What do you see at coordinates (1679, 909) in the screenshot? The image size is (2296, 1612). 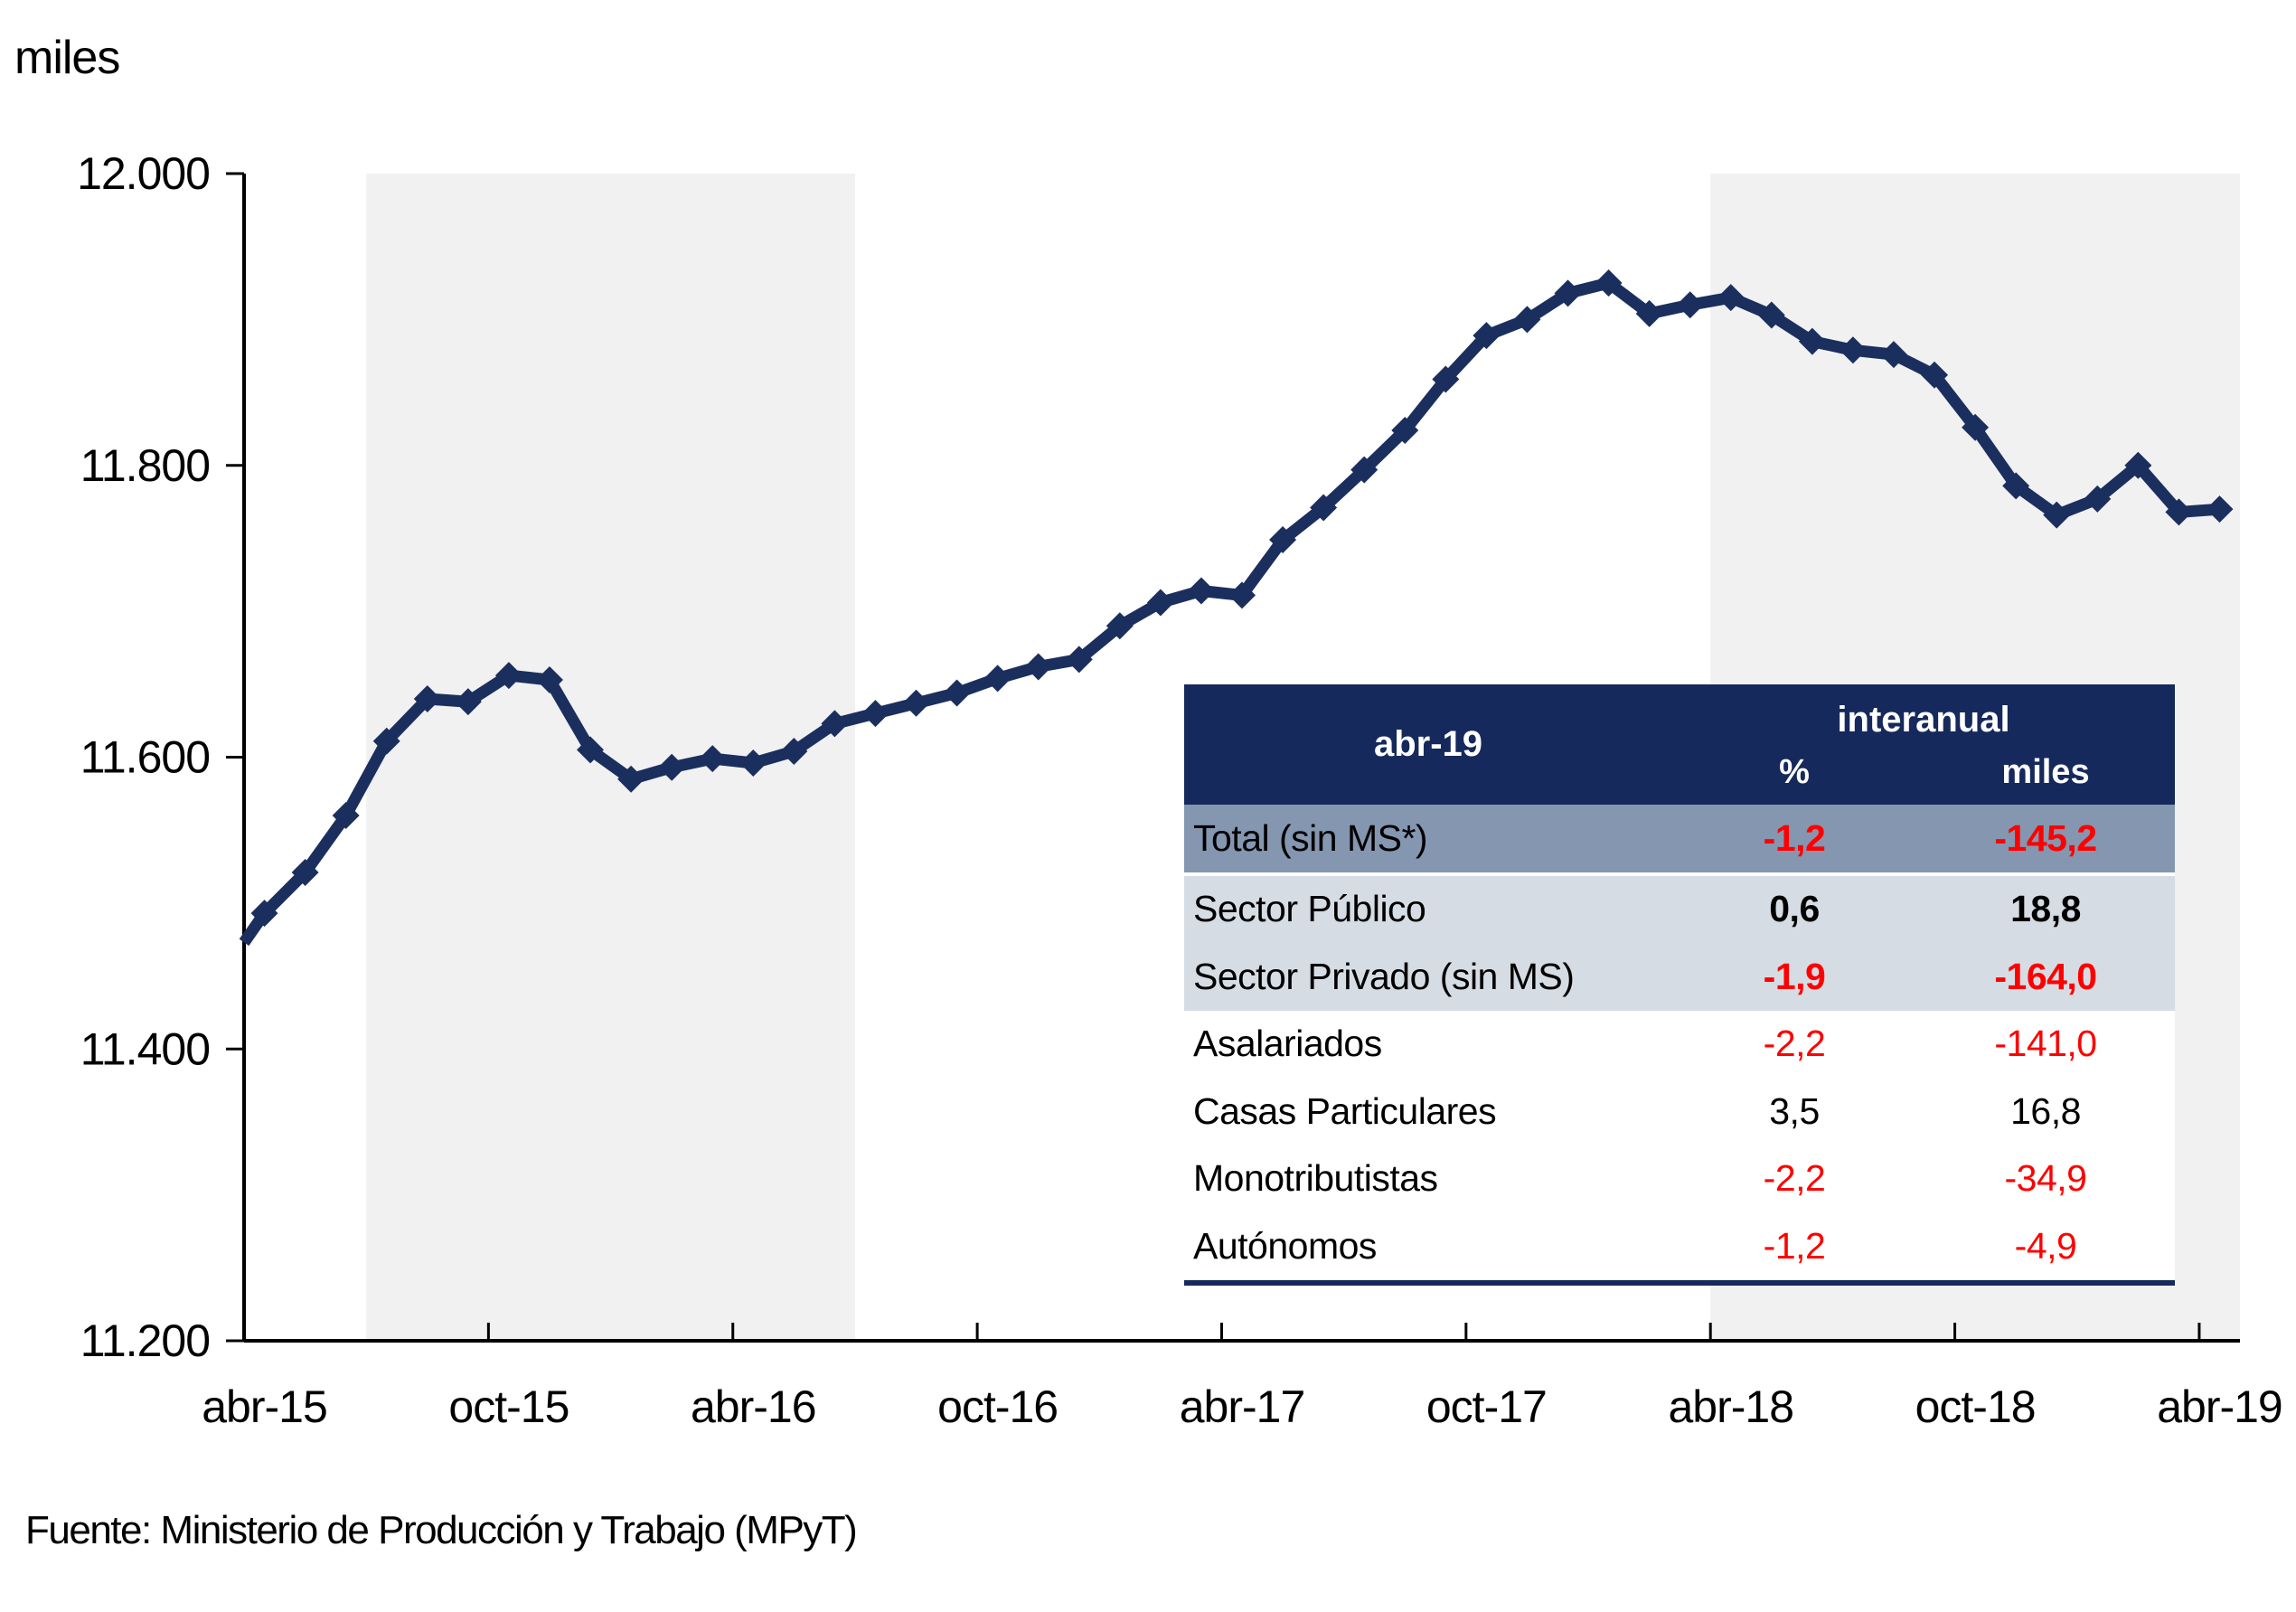 I see `table-row: Sector Público 0,6 18,8` at bounding box center [1679, 909].